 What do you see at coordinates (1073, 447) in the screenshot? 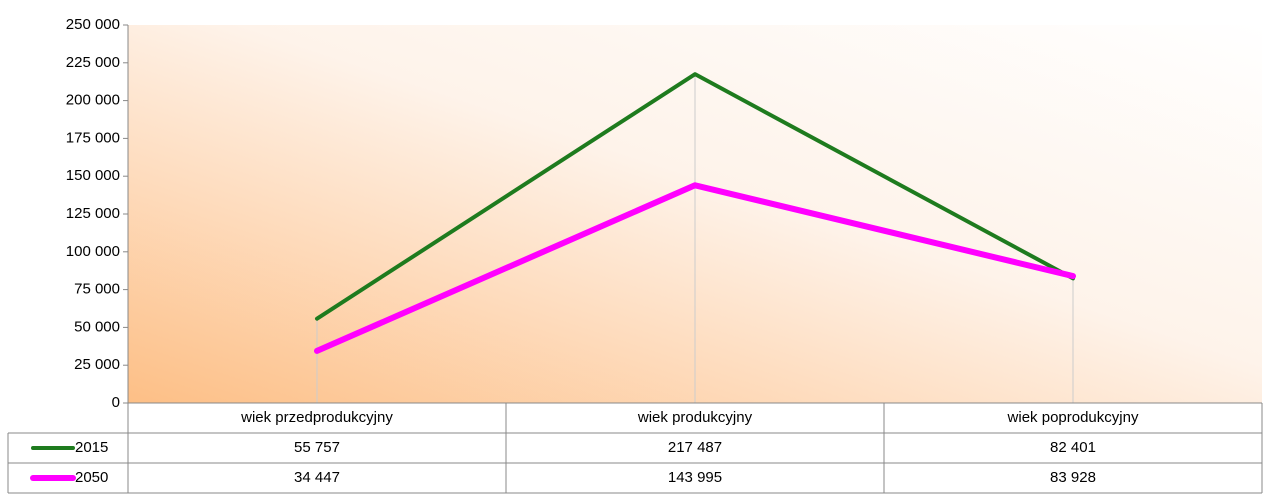
I see `table-value: 82 401` at bounding box center [1073, 447].